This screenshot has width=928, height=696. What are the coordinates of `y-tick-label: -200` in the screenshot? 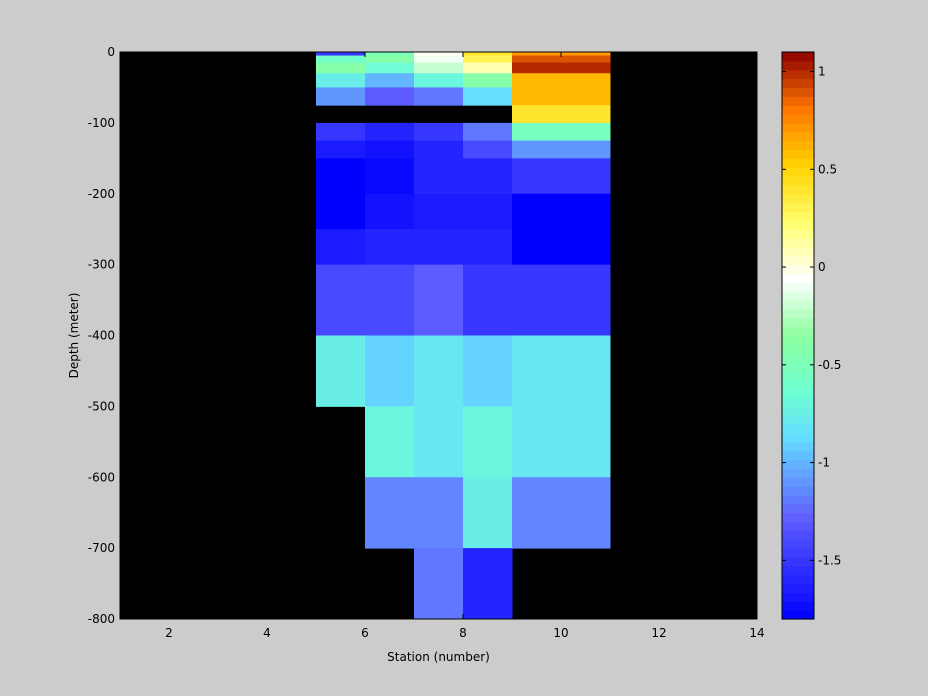 It's located at (101, 194).